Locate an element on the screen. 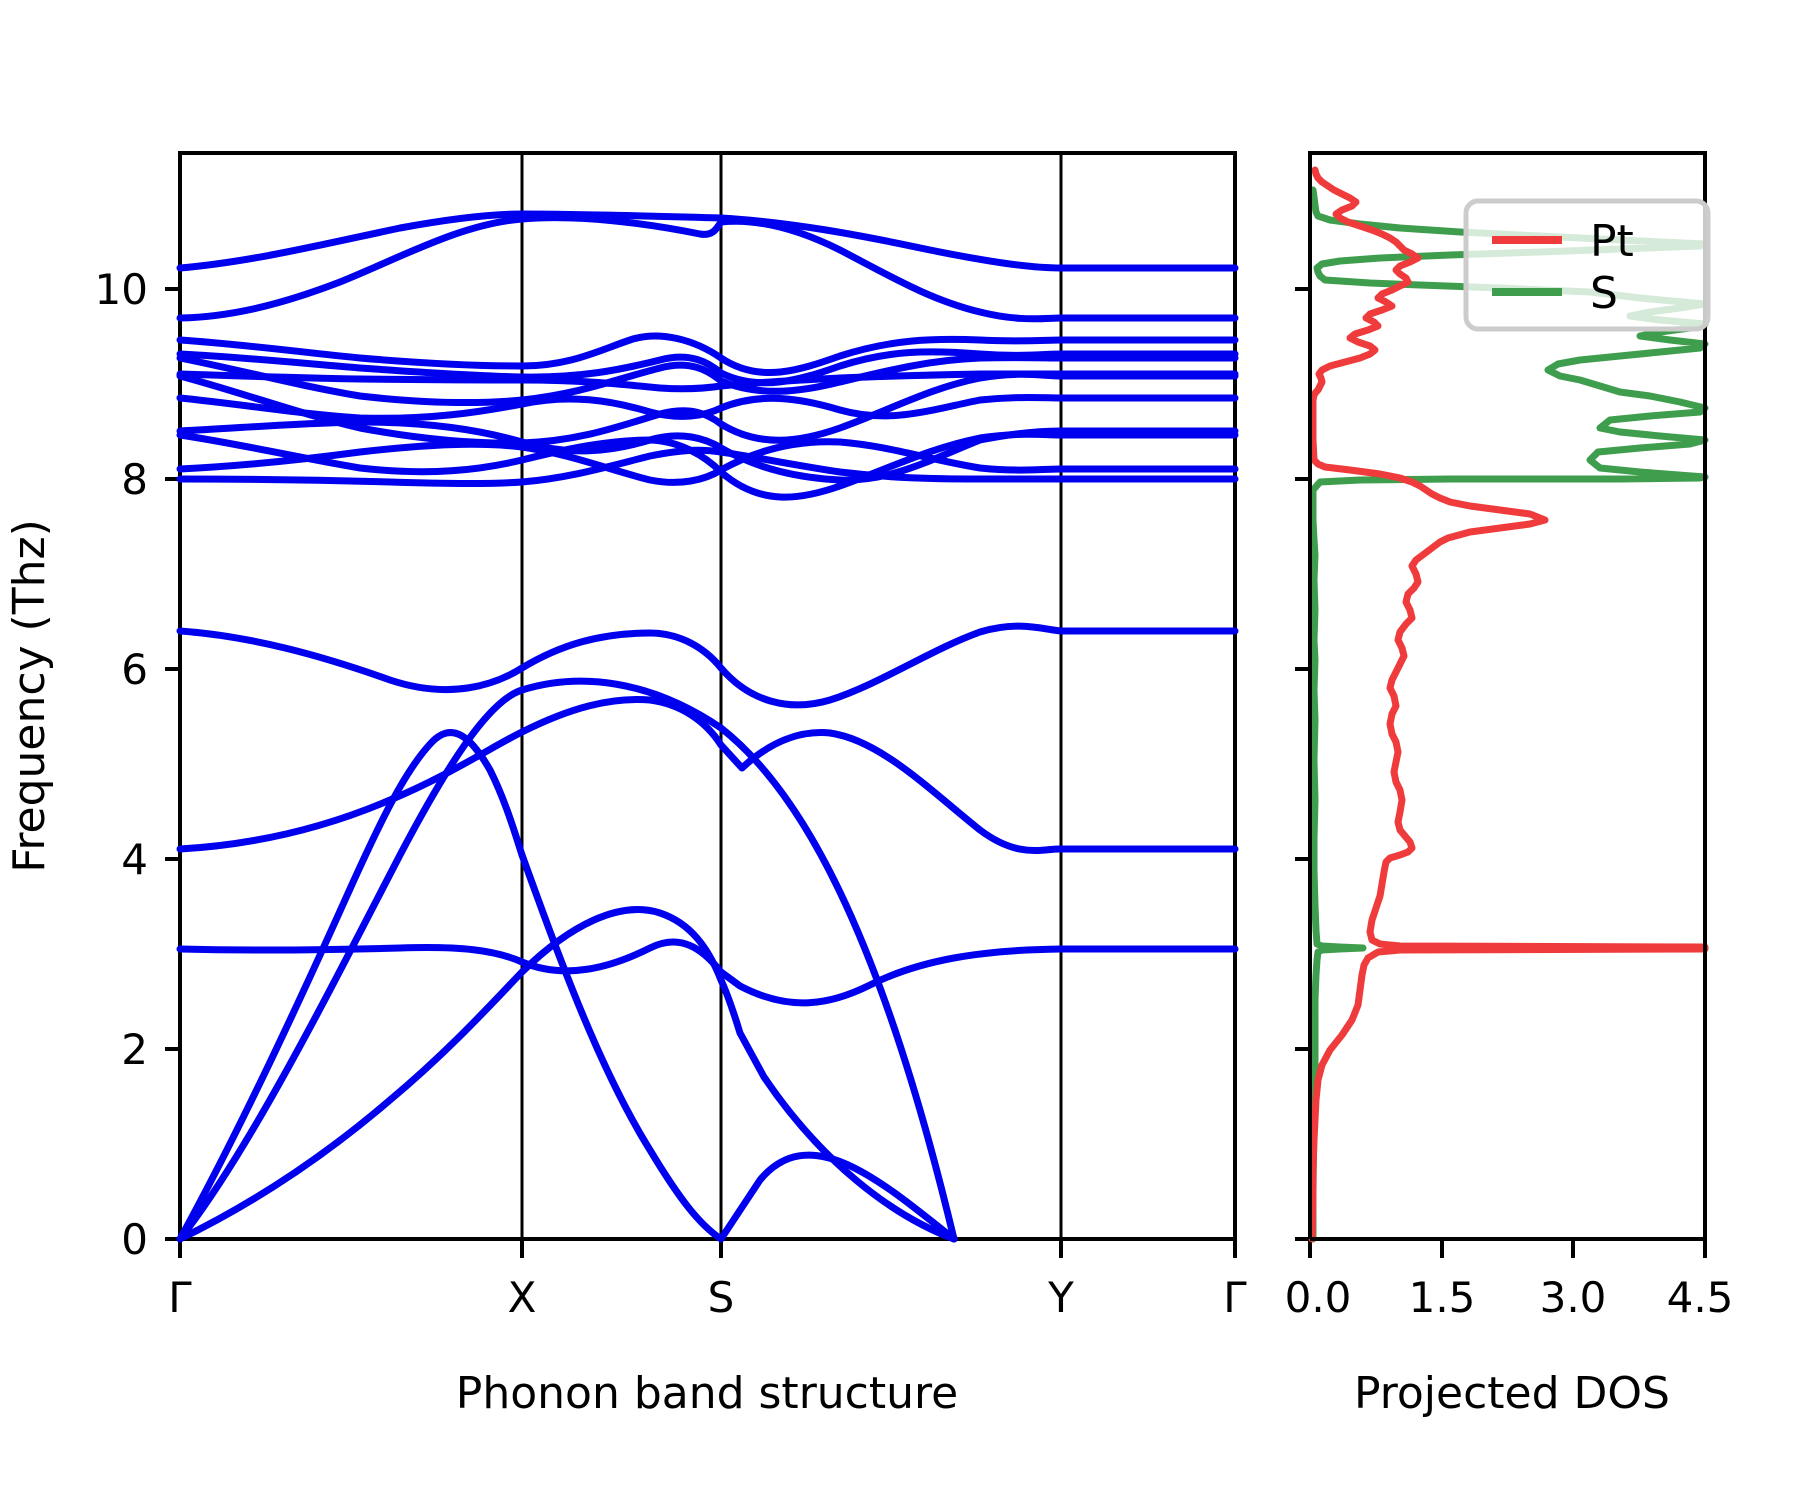 This screenshot has width=1800, height=1500. dos-y-ticks is located at coordinates (1302, 764).